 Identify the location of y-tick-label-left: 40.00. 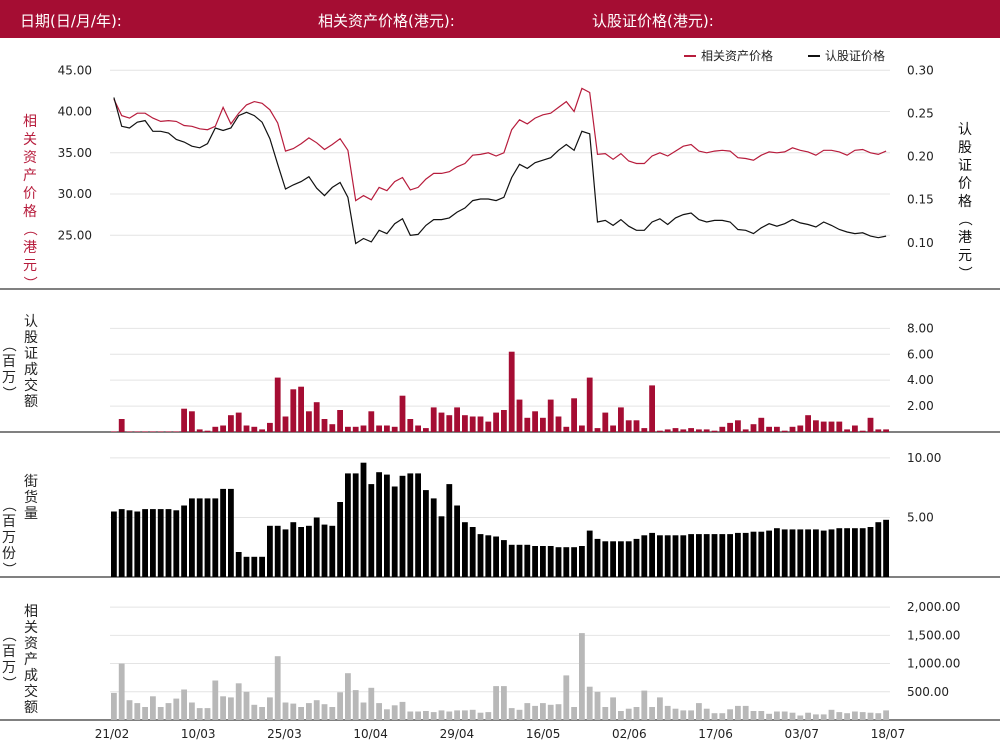
(75, 112).